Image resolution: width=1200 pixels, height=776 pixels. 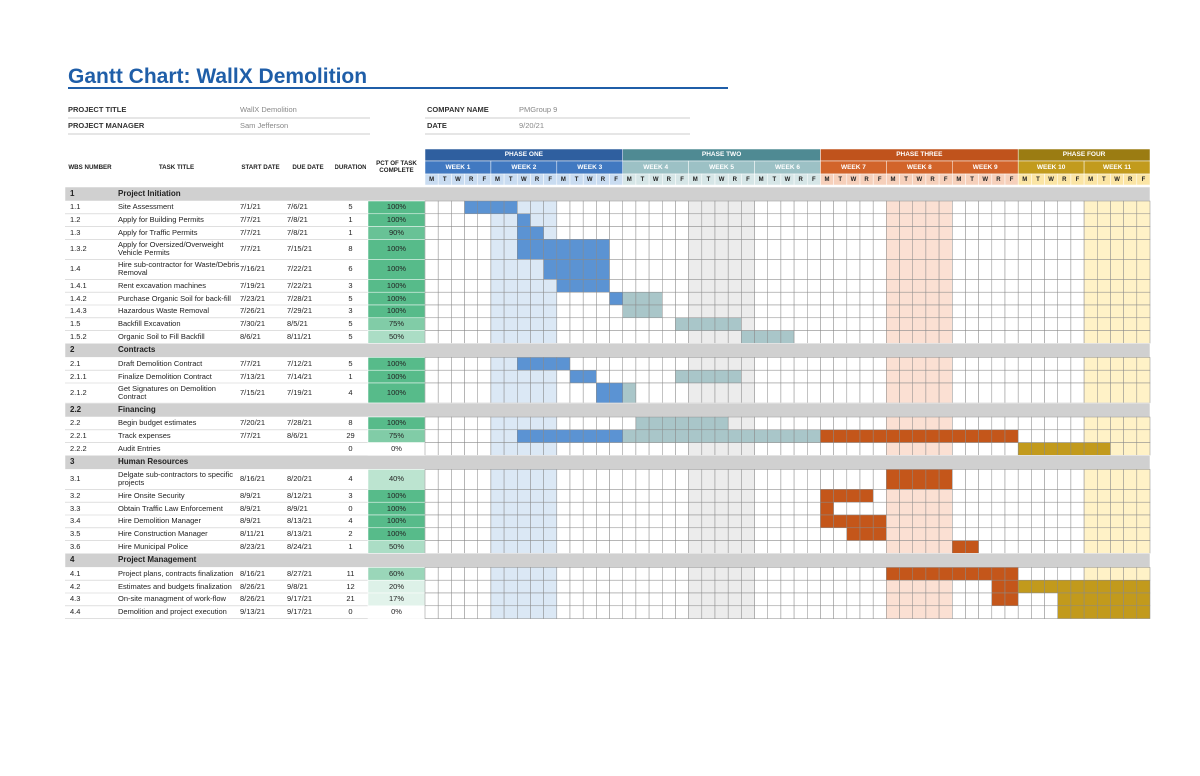 What do you see at coordinates (78, 392) in the screenshot?
I see `wbs-number: 2.1.2` at bounding box center [78, 392].